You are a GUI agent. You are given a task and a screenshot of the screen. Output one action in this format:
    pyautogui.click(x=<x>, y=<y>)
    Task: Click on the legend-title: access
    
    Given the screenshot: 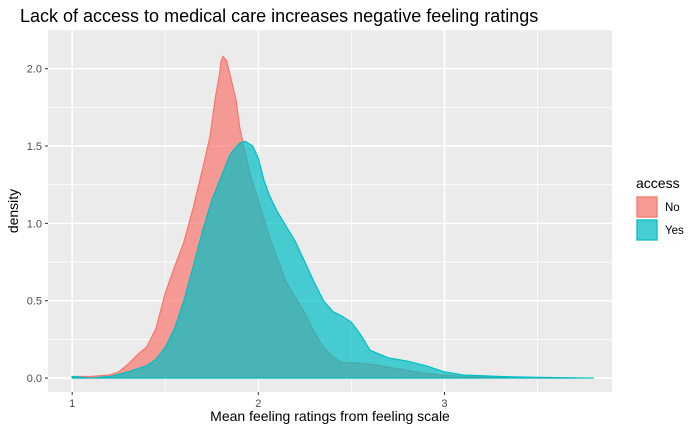 What is the action you would take?
    pyautogui.click(x=658, y=183)
    